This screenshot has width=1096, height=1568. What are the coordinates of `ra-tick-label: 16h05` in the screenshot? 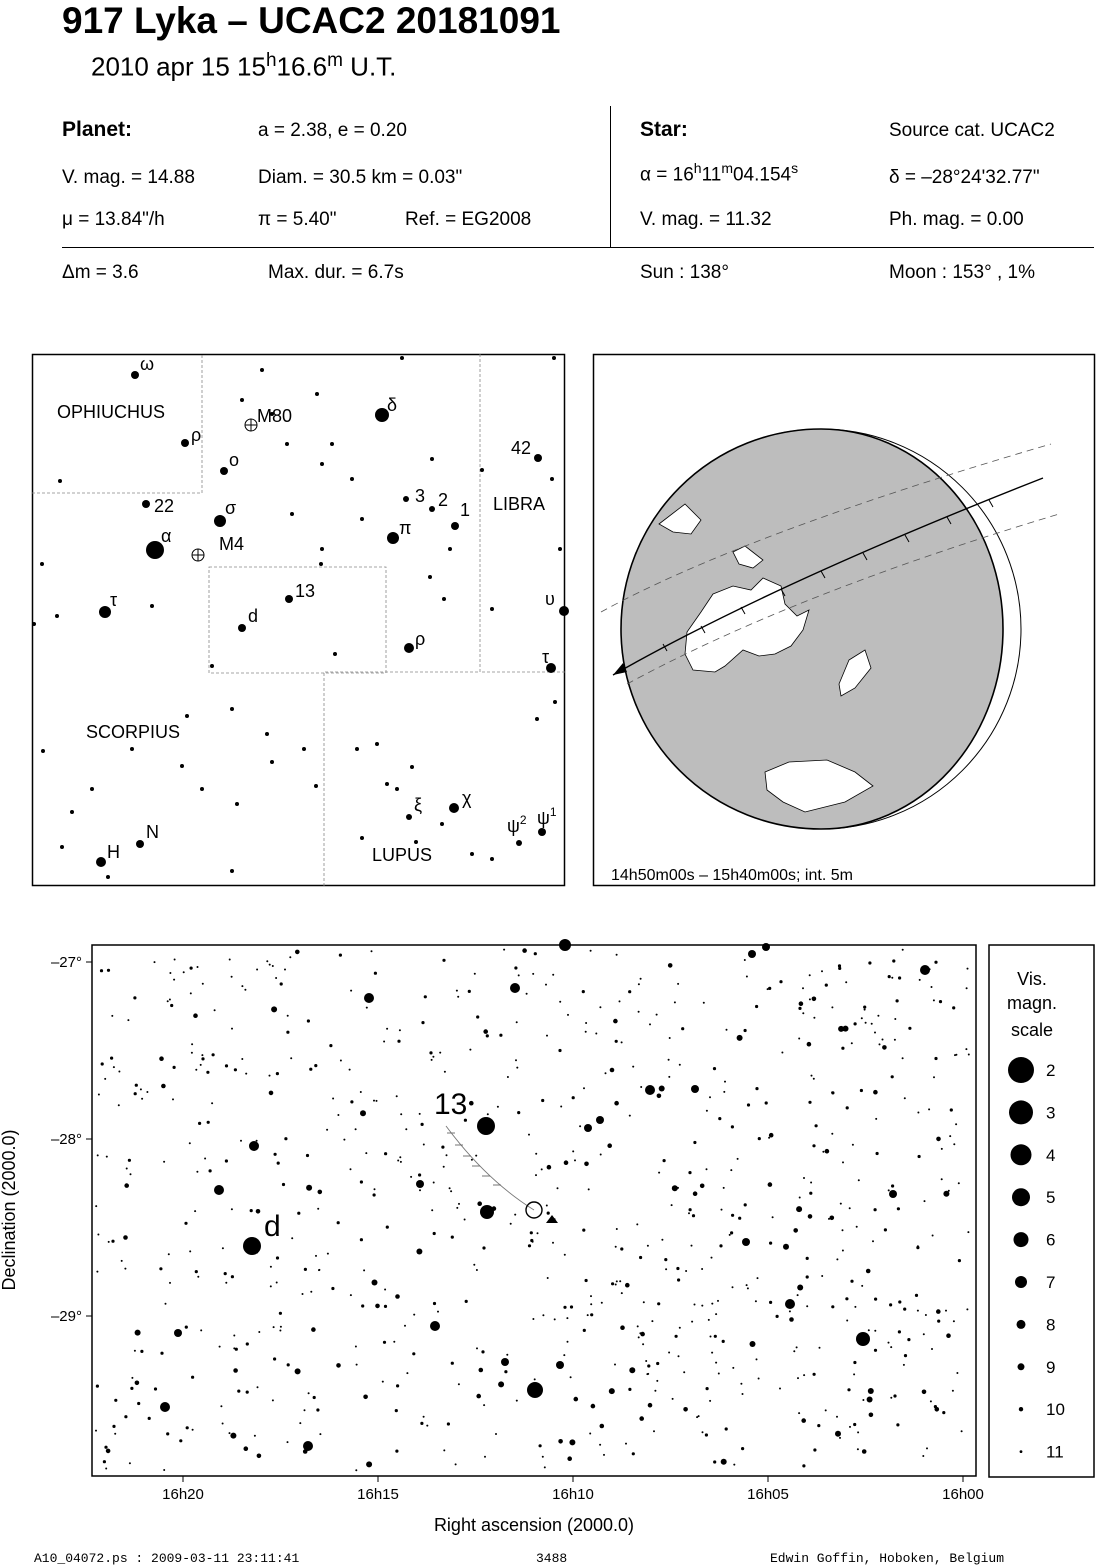 It's located at (768, 1494).